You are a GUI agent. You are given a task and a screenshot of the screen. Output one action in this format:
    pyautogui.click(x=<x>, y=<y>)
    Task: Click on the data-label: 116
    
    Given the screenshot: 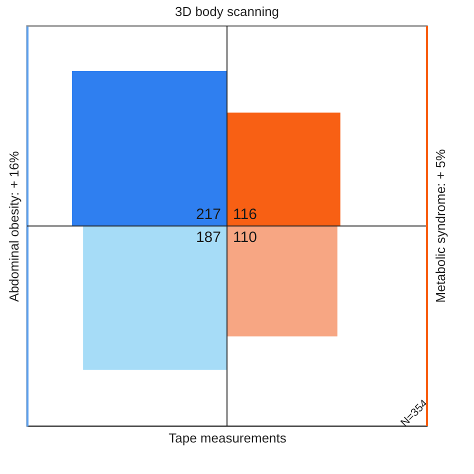 What is the action you would take?
    pyautogui.click(x=245, y=214)
    